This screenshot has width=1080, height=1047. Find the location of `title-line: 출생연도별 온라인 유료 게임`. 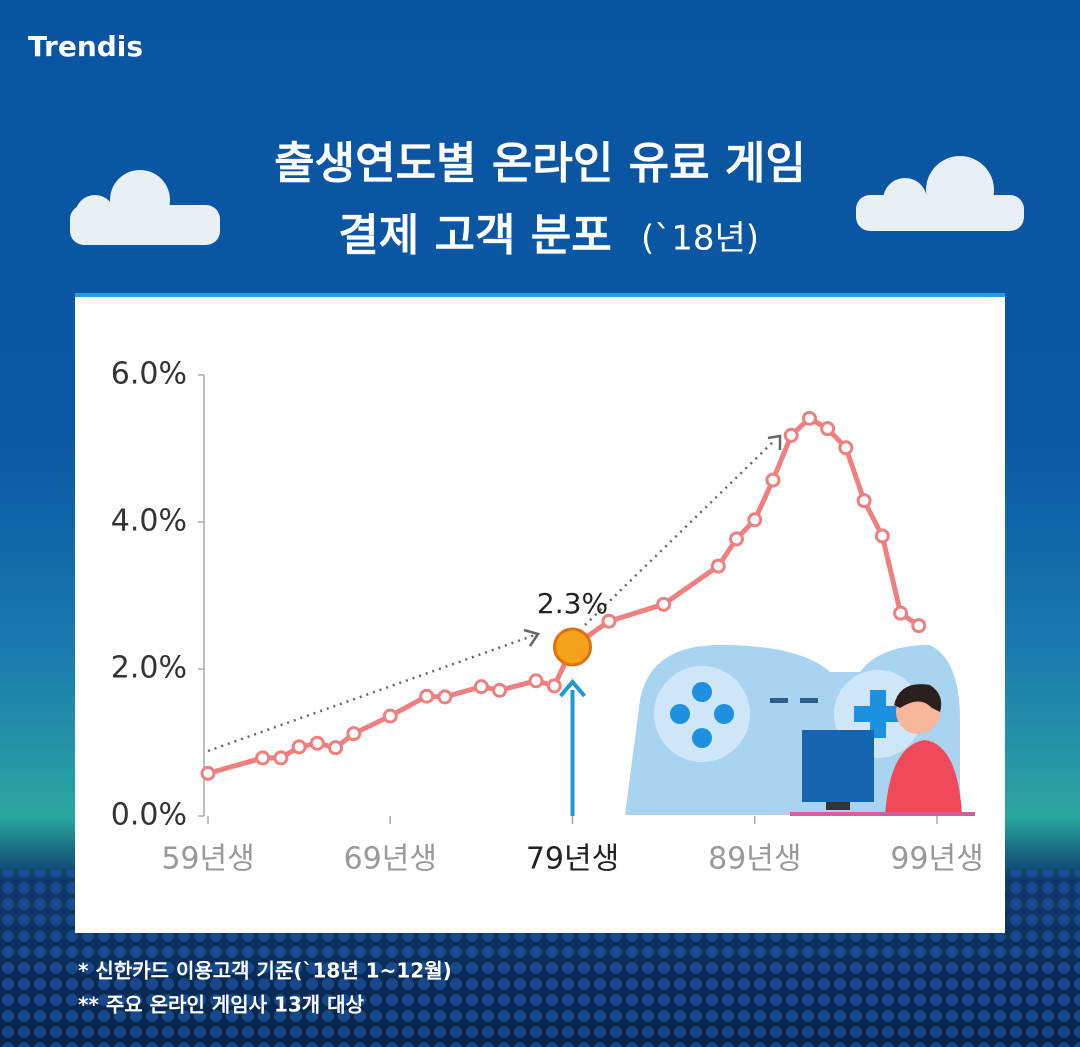

title-line: 출생연도별 온라인 유료 게임 is located at coordinates (540, 163).